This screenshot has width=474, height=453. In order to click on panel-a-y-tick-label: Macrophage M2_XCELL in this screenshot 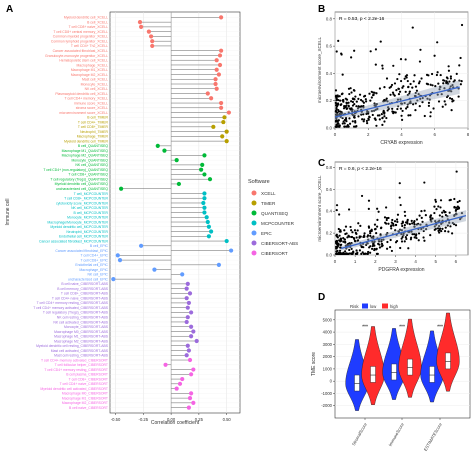, I will do `click(89, 75)`.